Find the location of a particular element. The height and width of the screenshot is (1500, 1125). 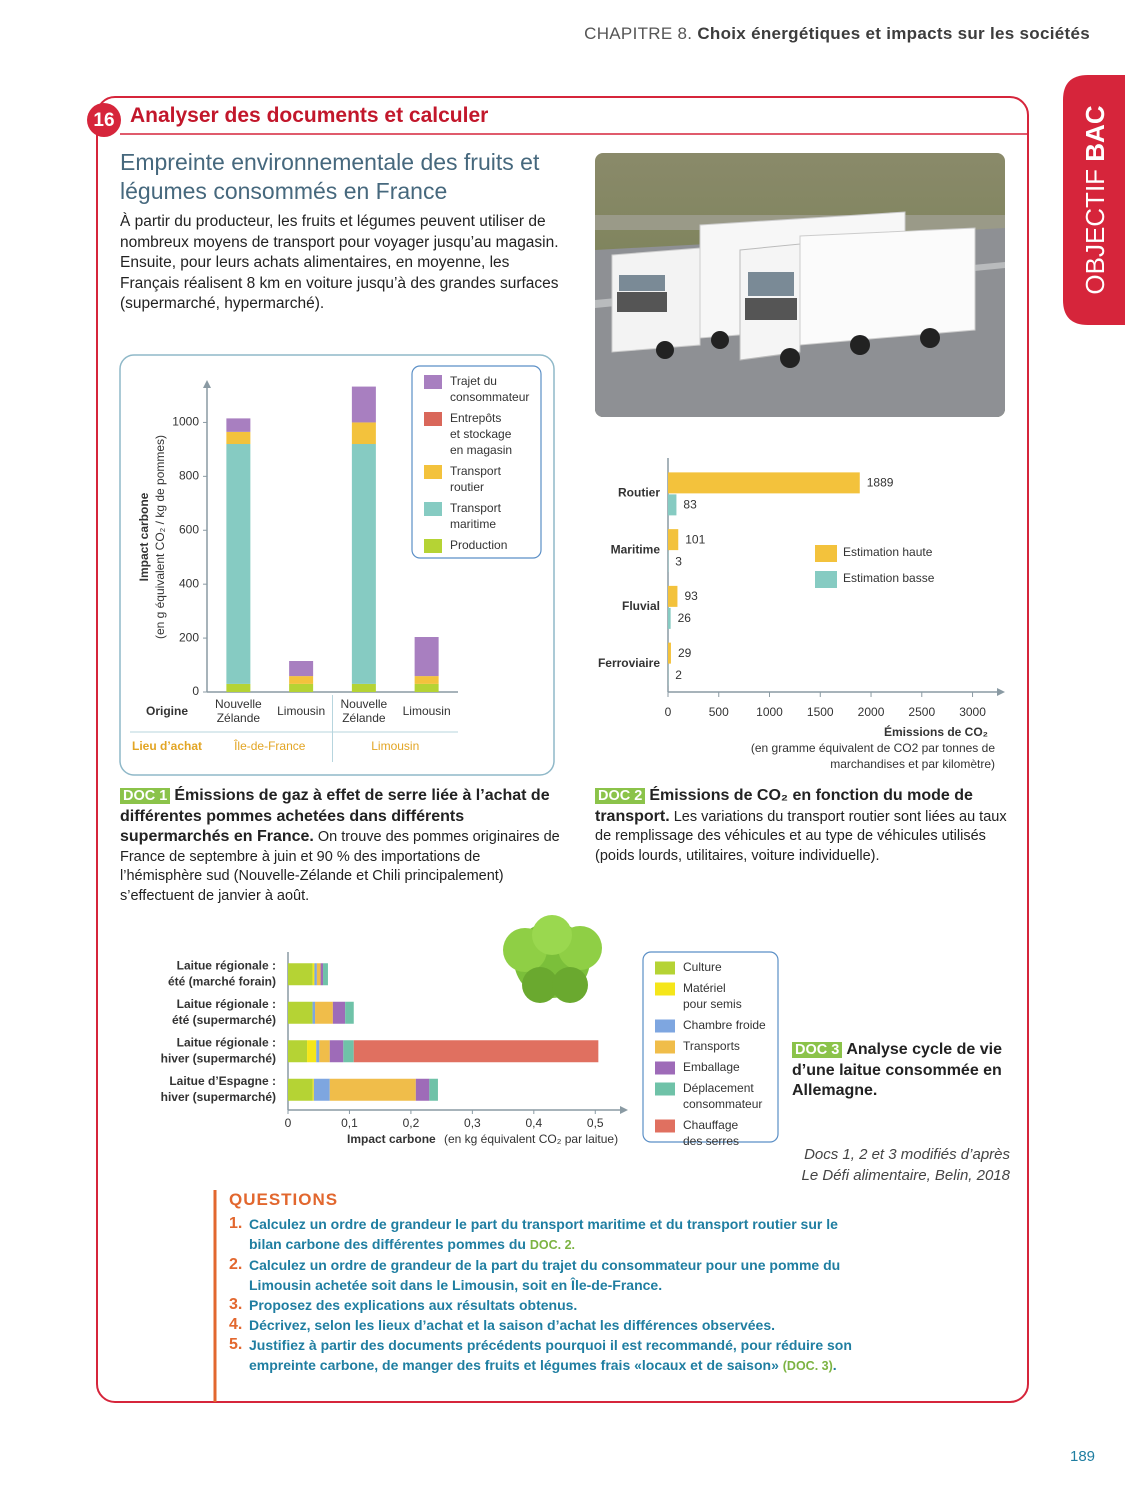

y-tick-label: 600 is located at coordinates (189, 529).